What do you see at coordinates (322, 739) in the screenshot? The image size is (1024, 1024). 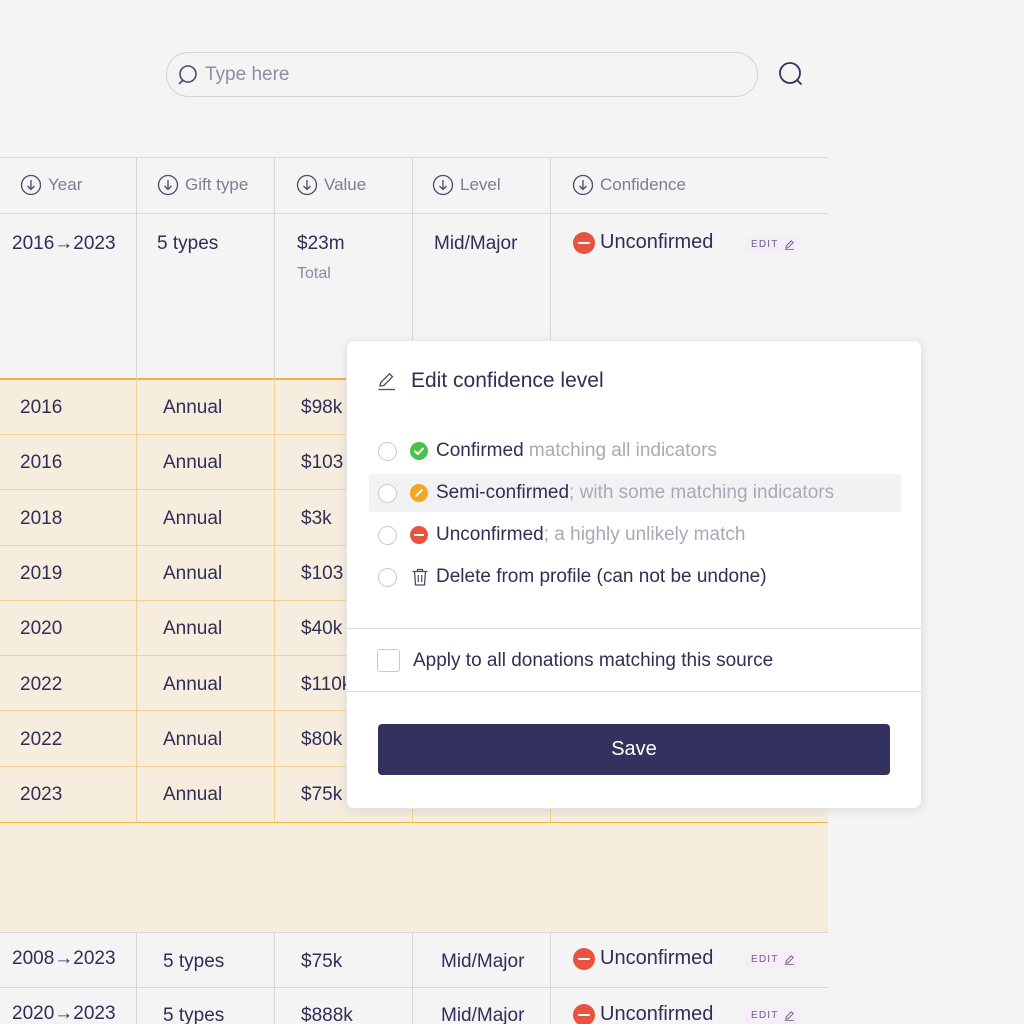 I see `row-value: $80k` at bounding box center [322, 739].